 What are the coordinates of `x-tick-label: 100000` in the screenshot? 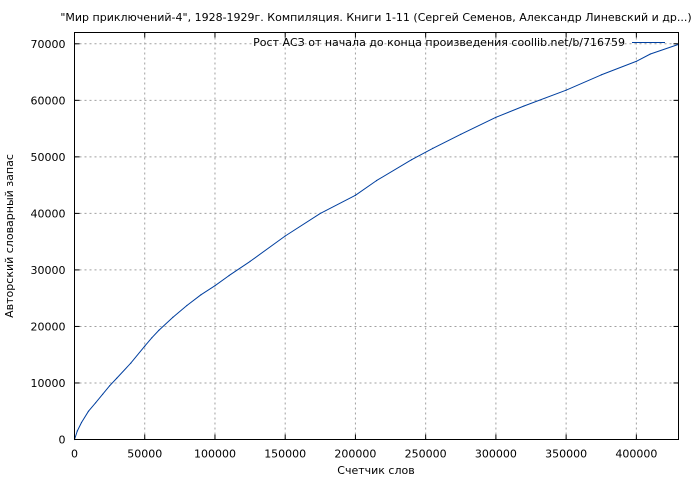 It's located at (215, 454).